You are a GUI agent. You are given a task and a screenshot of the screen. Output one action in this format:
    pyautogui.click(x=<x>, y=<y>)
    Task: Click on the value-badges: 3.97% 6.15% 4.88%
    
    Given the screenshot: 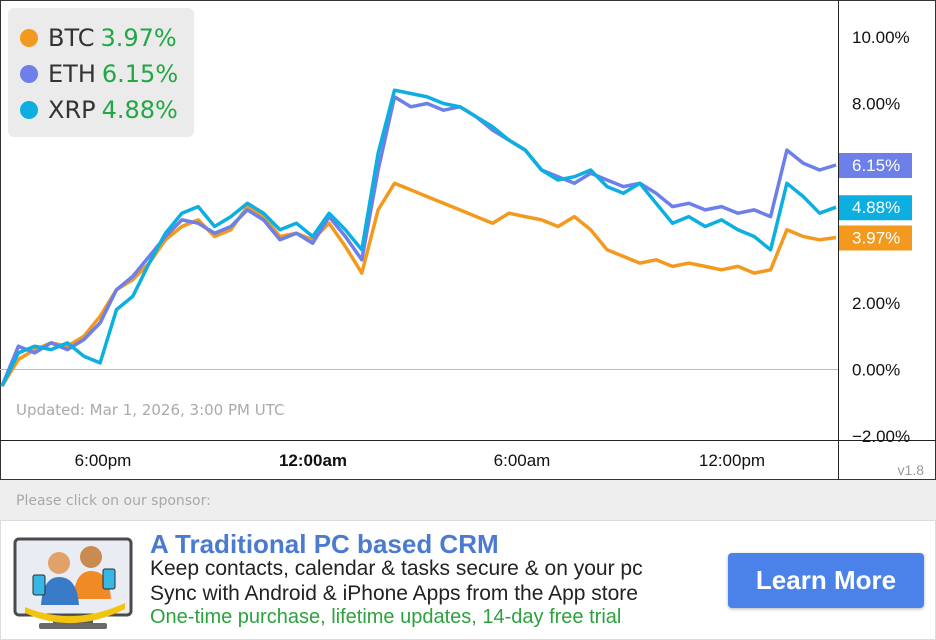 What is the action you would take?
    pyautogui.click(x=875, y=202)
    